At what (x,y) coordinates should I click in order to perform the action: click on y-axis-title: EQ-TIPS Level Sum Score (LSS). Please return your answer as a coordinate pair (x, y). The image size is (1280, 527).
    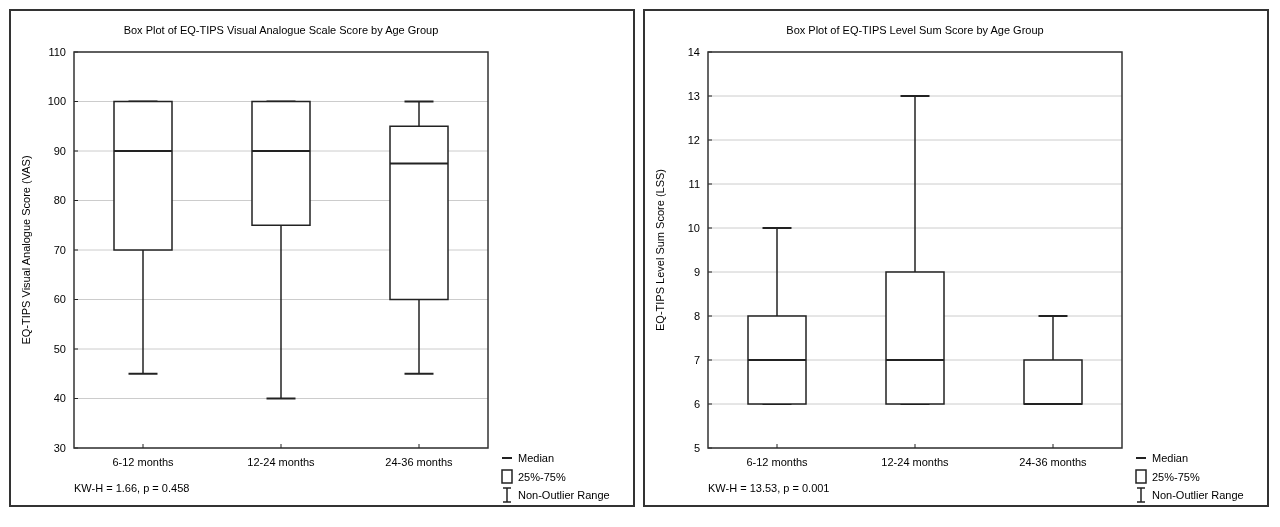
    Looking at the image, I should click on (660, 250).